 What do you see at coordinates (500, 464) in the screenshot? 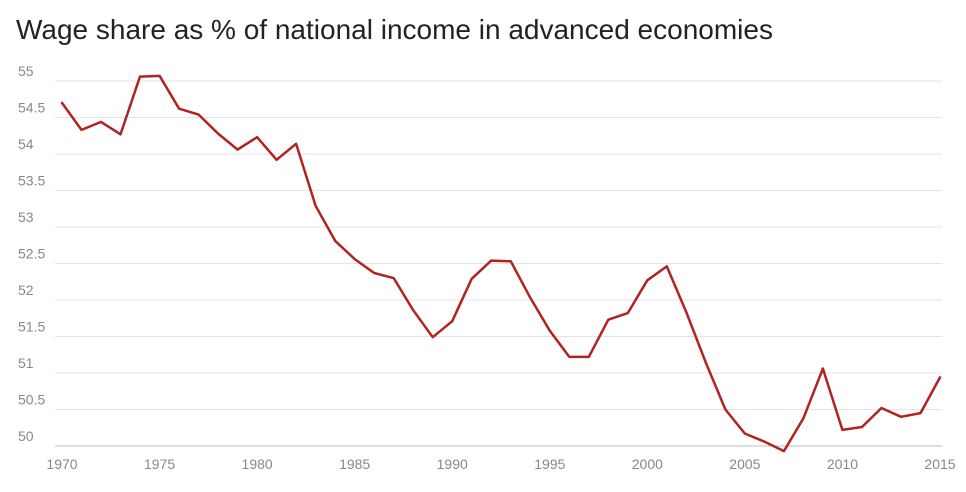
I see `x-axis: 1970 1975 1980 1985 1990 1995 2000 2005 2010 2015` at bounding box center [500, 464].